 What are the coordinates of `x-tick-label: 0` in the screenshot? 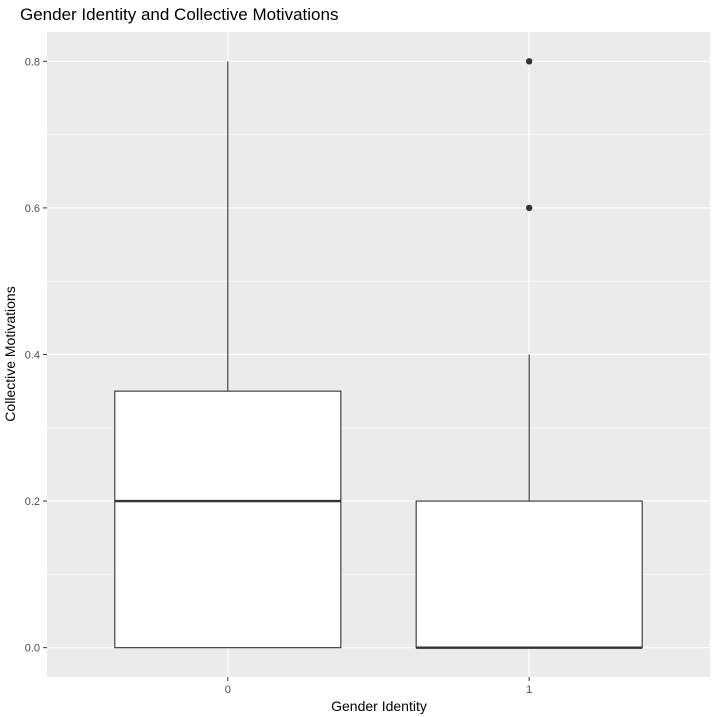 It's located at (228, 690).